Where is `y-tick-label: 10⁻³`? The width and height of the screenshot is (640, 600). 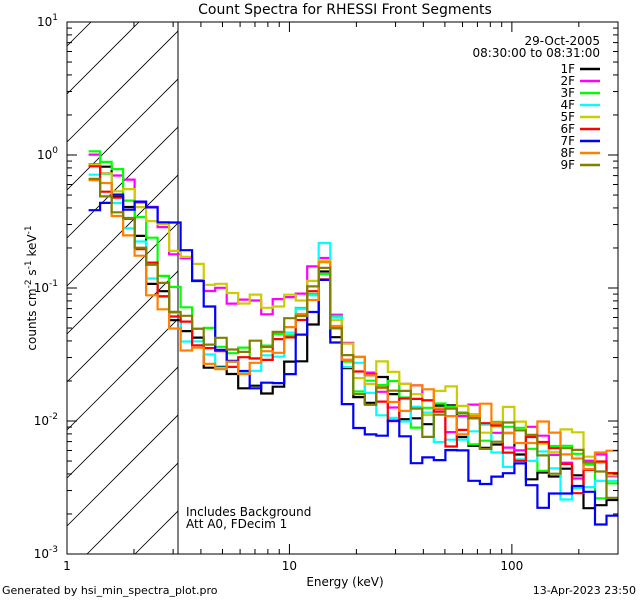 y-tick-label: 10⁻³ is located at coordinates (46, 553).